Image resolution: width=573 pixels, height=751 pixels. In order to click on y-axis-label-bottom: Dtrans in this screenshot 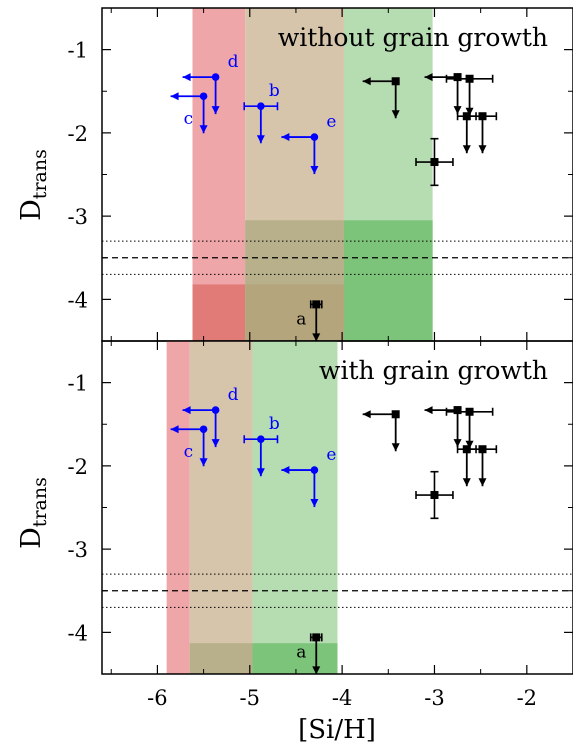, I will do `click(33, 513)`.